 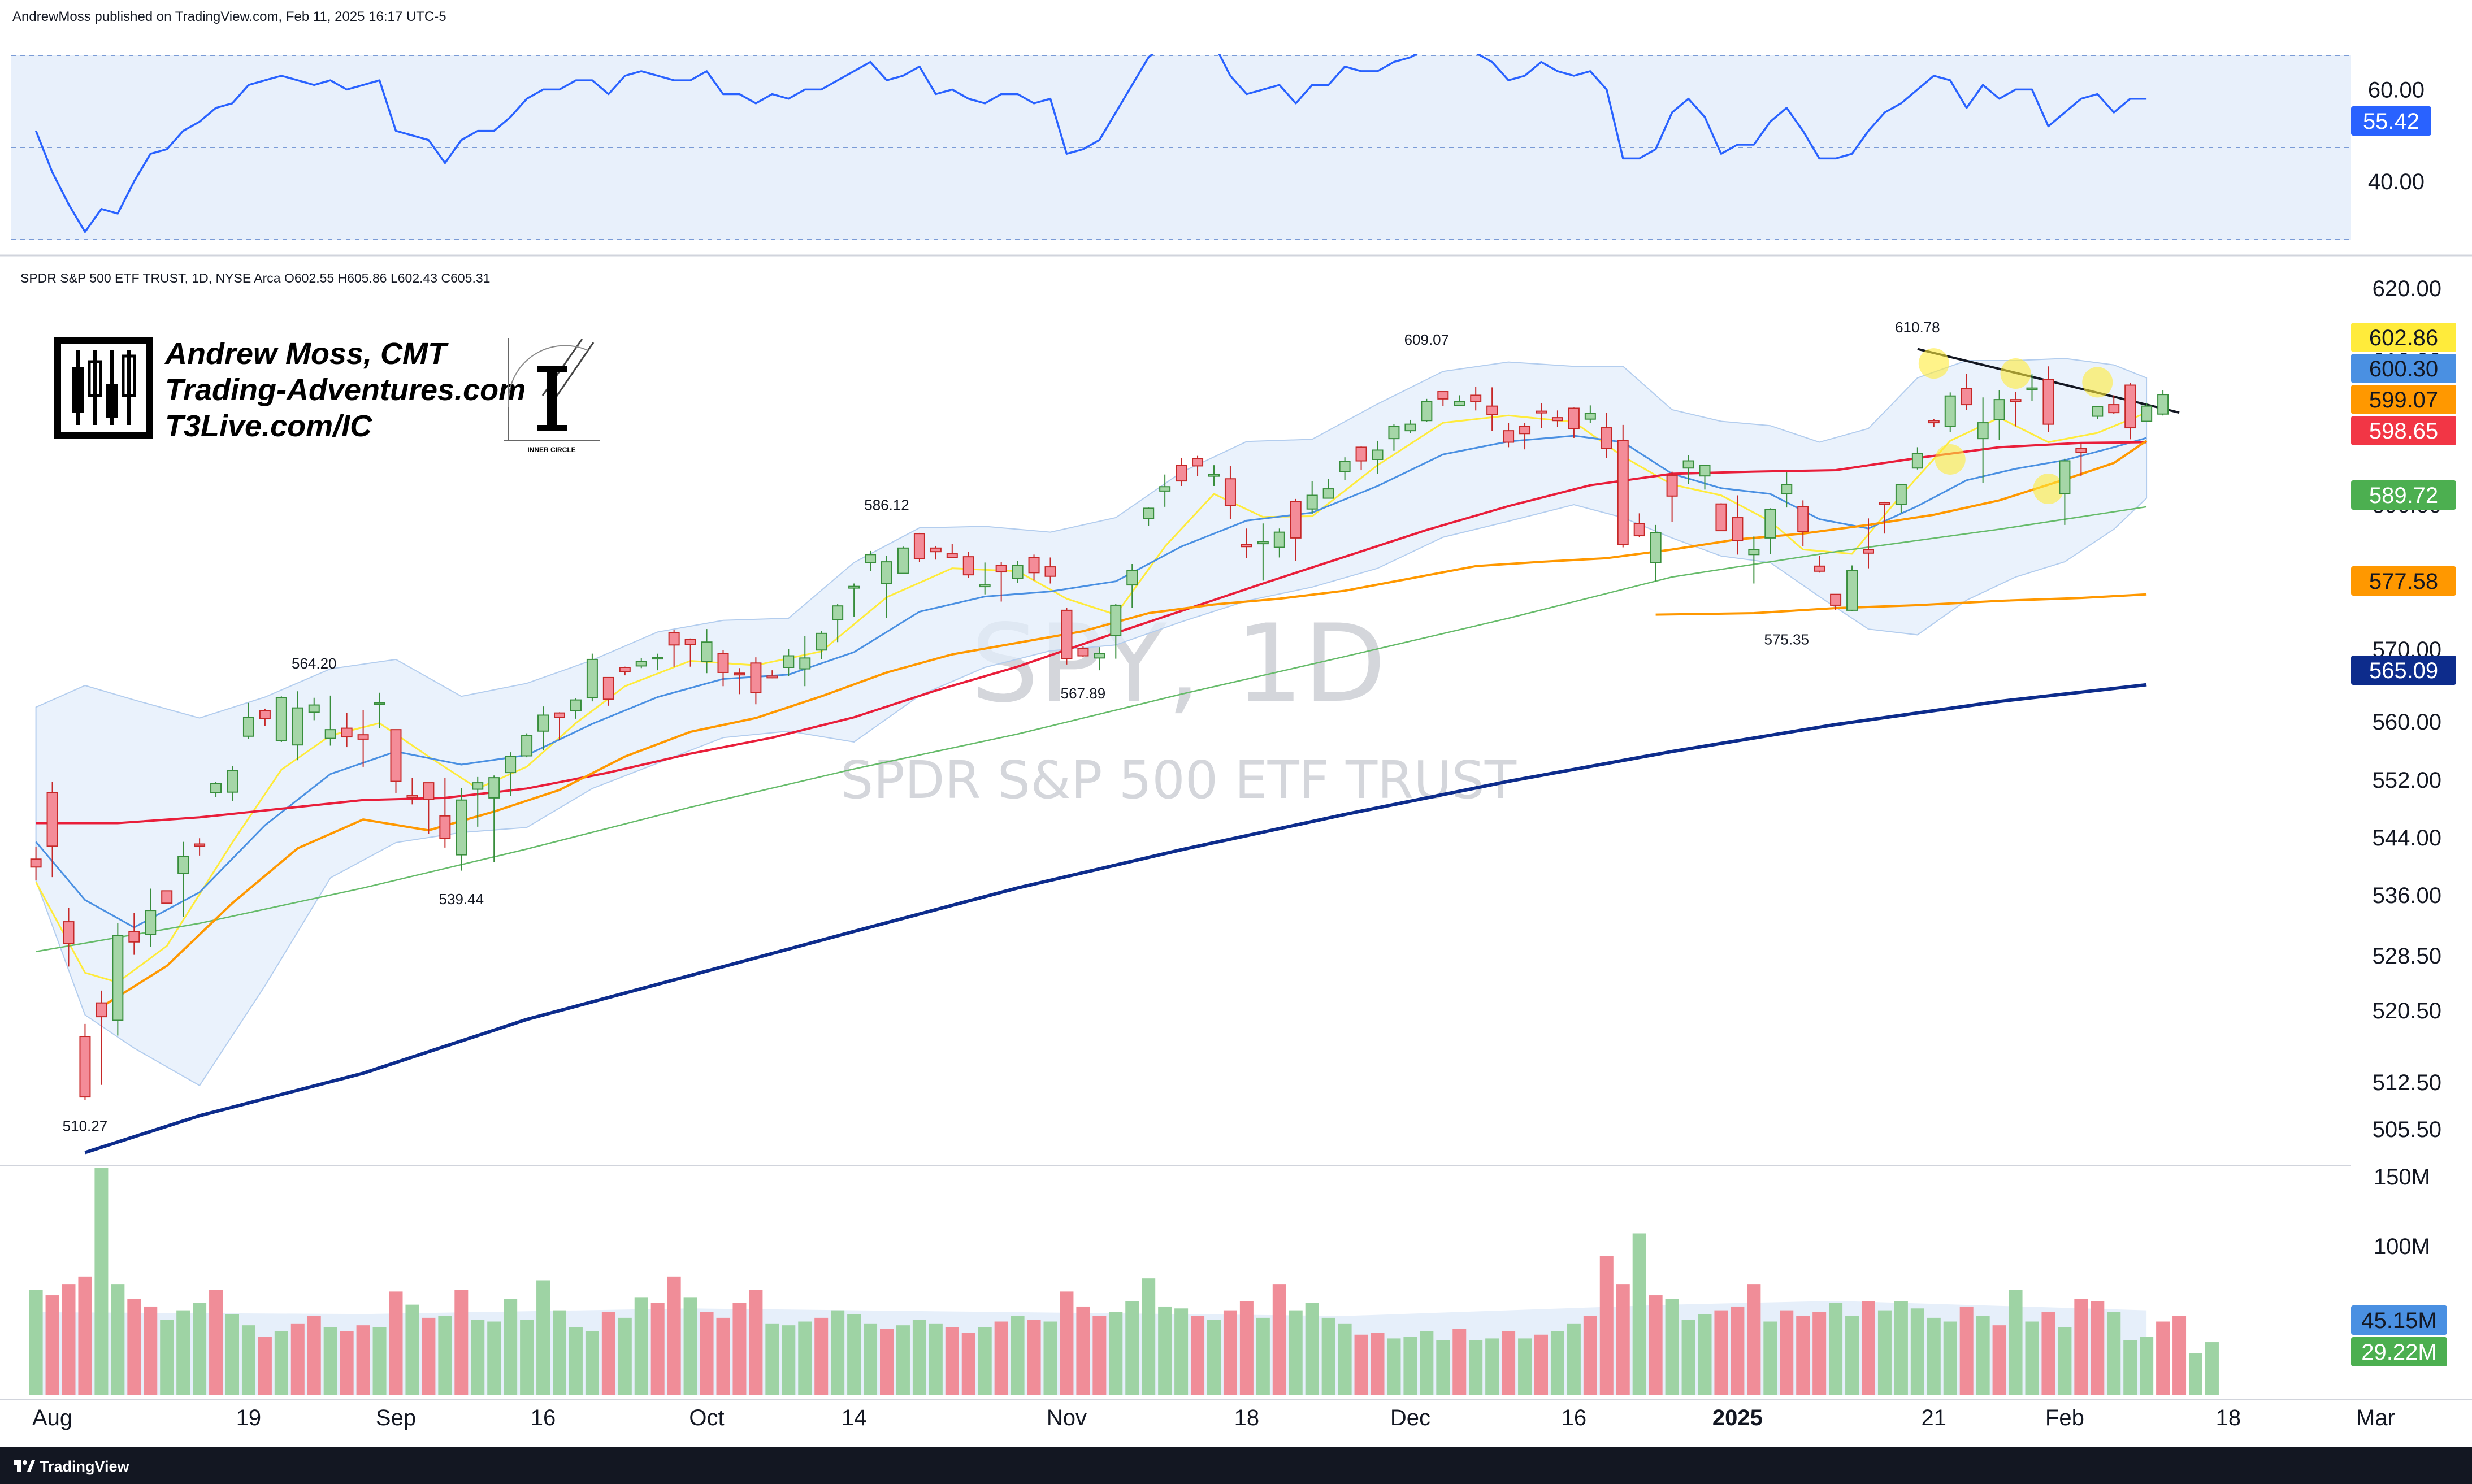 I want to click on rsi-tick-label: 60.00, so click(x=2396, y=89).